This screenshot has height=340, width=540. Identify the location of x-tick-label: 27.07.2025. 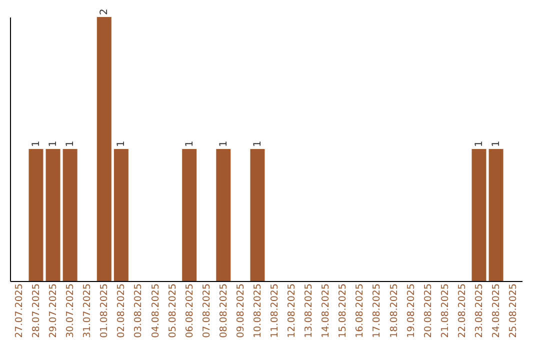
(19, 311).